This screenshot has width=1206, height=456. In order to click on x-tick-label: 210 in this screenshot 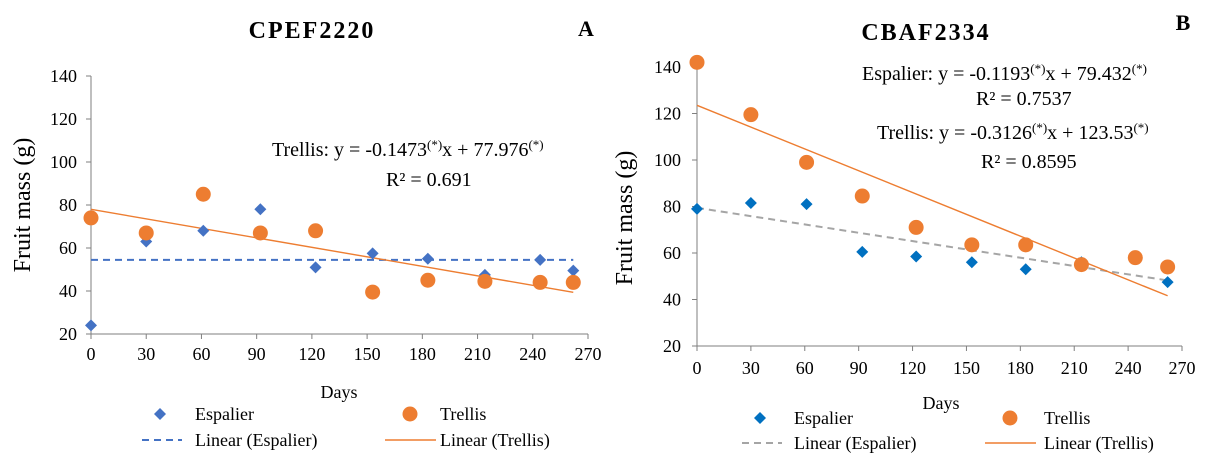, I will do `click(477, 354)`.